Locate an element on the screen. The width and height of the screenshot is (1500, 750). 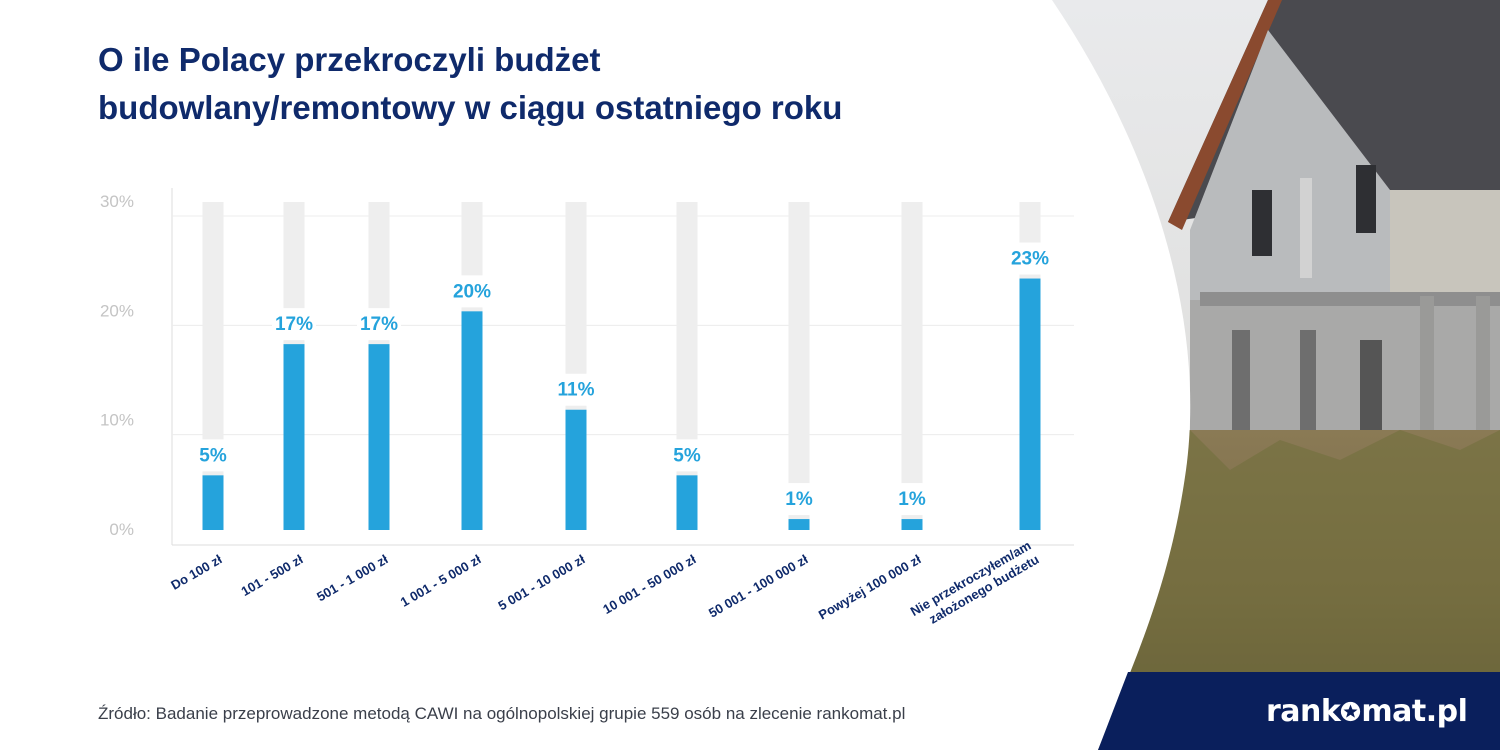
category-label: 5 001 - 10 000 zł is located at coordinates (541, 582).